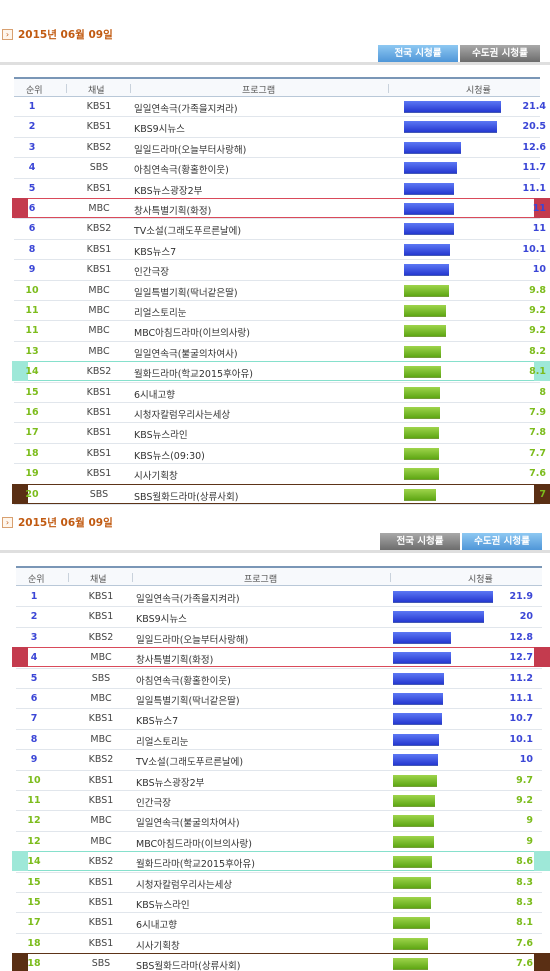 This screenshot has height=971, width=550. Describe the element at coordinates (280, 372) in the screenshot. I see `table-row: 14 KBS2 월화드라마(학교2015후아유) 8.1` at that location.